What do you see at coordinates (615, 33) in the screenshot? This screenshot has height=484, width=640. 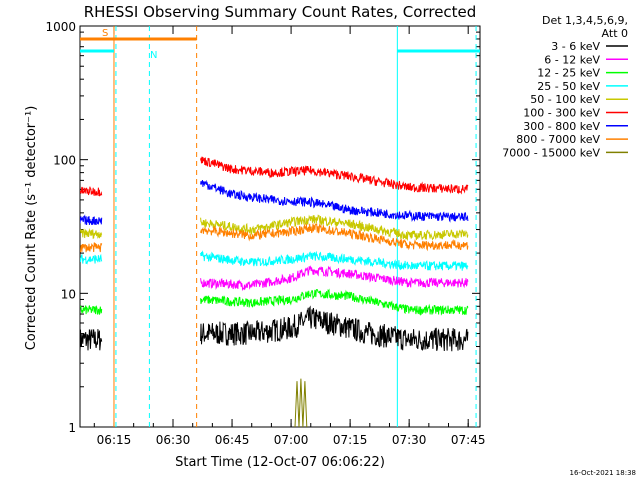 I see `legend-header-line-2: Att 0` at bounding box center [615, 33].